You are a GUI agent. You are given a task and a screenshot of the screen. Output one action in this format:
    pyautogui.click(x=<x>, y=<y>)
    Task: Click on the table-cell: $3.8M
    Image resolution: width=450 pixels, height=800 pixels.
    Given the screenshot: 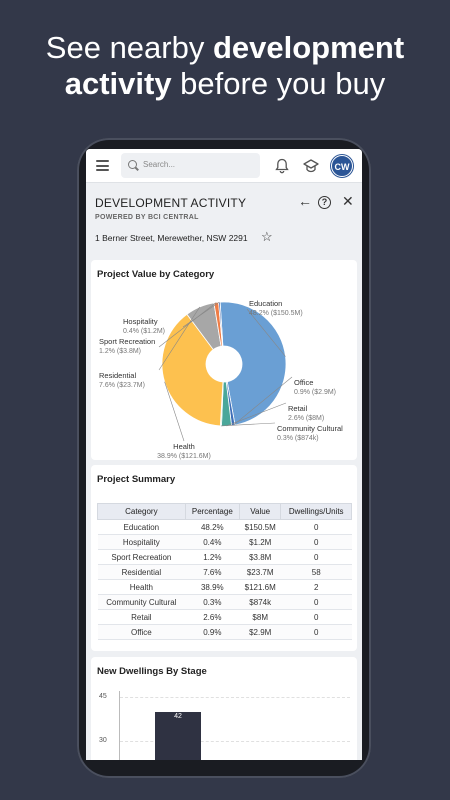 What is the action you would take?
    pyautogui.click(x=260, y=557)
    